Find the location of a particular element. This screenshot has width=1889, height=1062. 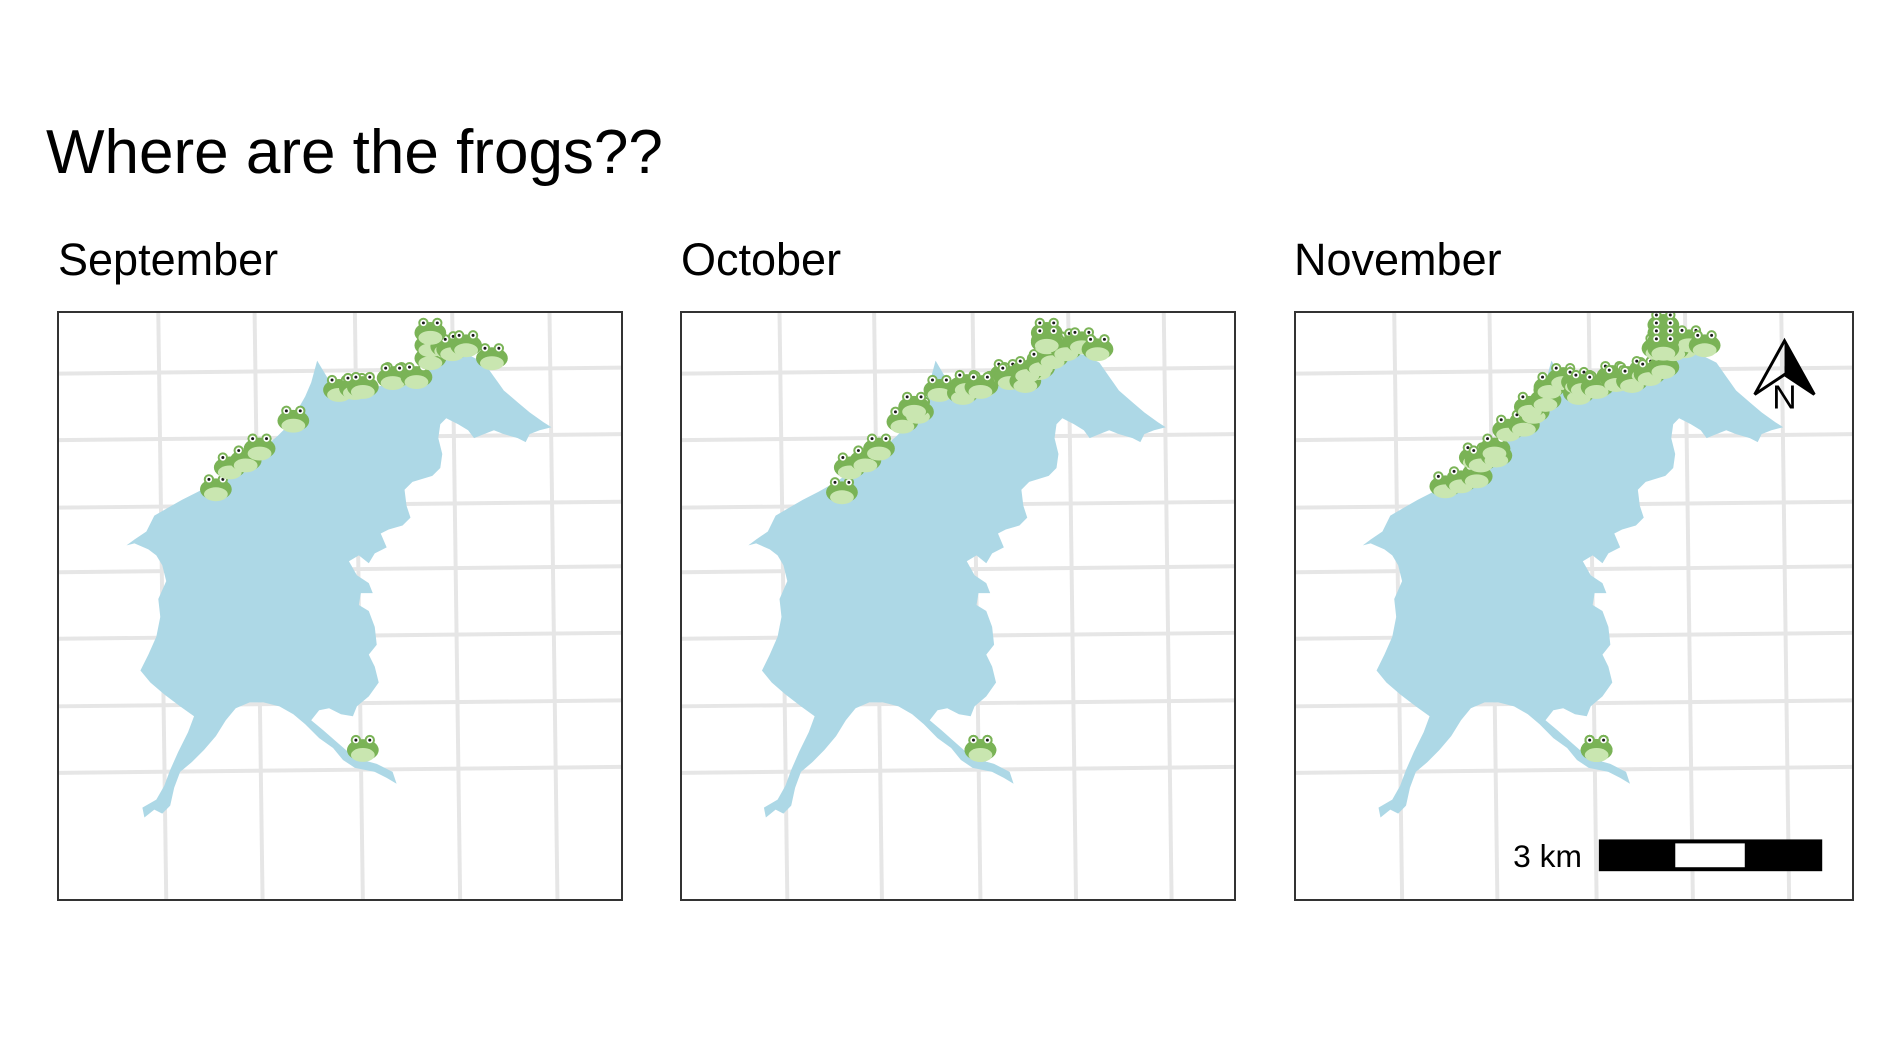

north-arrow-icon: N is located at coordinates (1785, 379).